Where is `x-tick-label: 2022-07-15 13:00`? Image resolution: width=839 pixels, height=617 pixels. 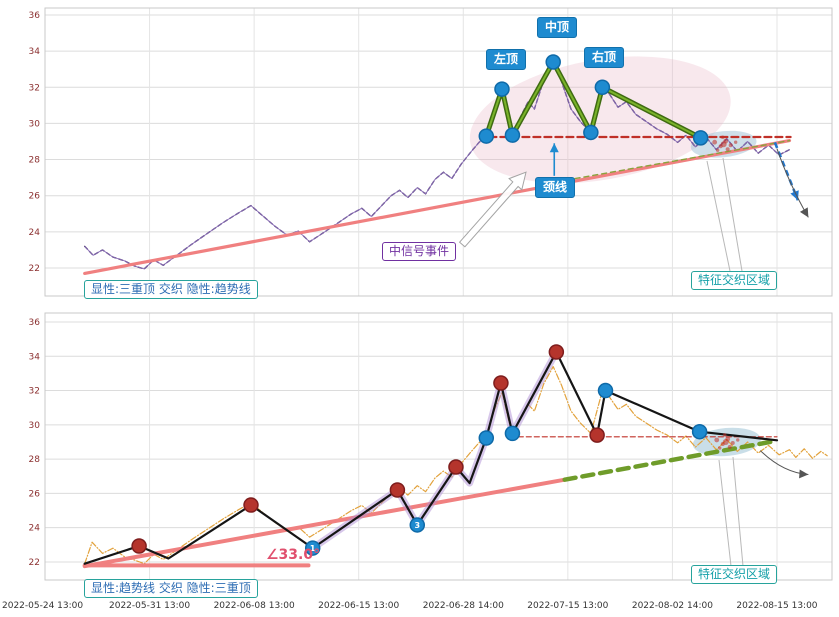
x-tick-label: 2022-07-15 13:00 is located at coordinates (567, 606).